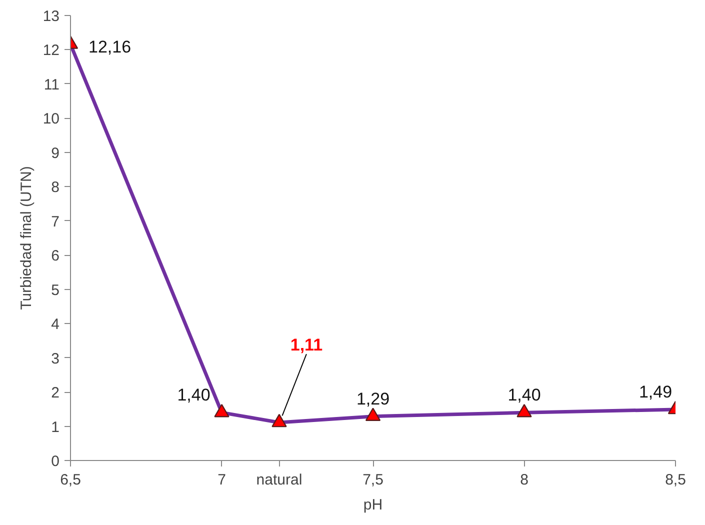 This screenshot has height=525, width=705. What do you see at coordinates (55, 153) in the screenshot?
I see `y-tick-label: 9` at bounding box center [55, 153].